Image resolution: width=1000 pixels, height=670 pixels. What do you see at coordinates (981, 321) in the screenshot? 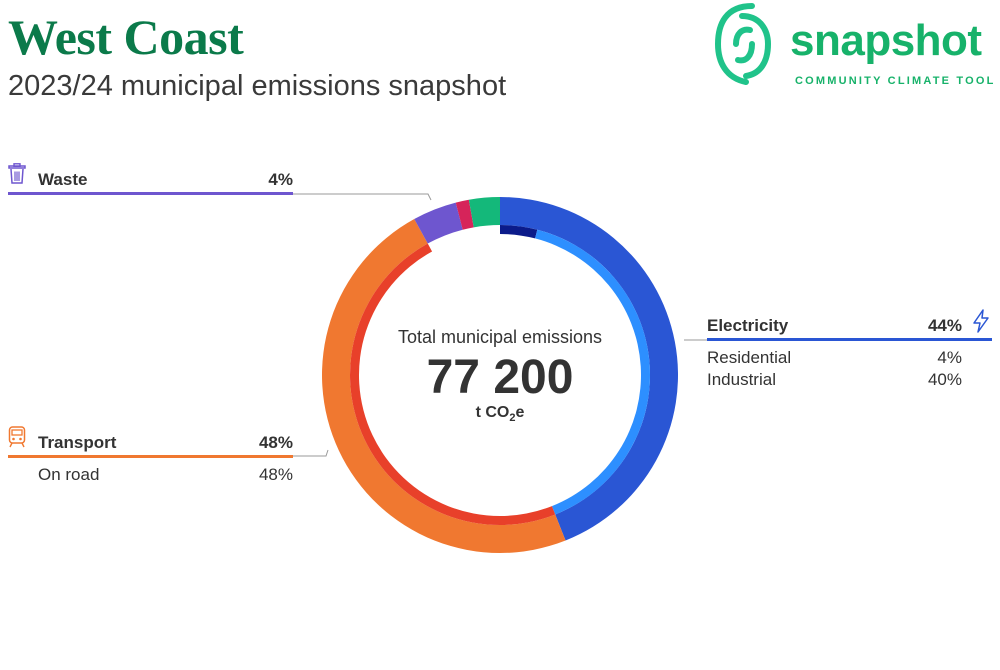
I see `lightning-icon` at bounding box center [981, 321].